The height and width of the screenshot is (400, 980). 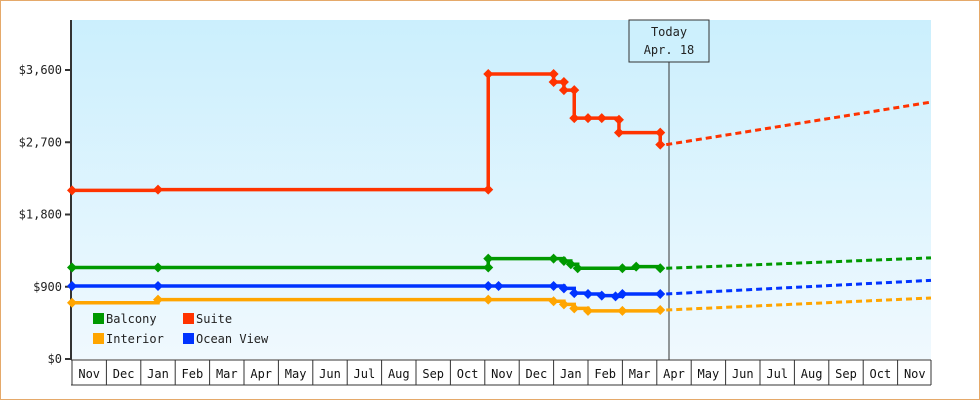 What do you see at coordinates (98, 318) in the screenshot?
I see `legend-swatch-balcony` at bounding box center [98, 318].